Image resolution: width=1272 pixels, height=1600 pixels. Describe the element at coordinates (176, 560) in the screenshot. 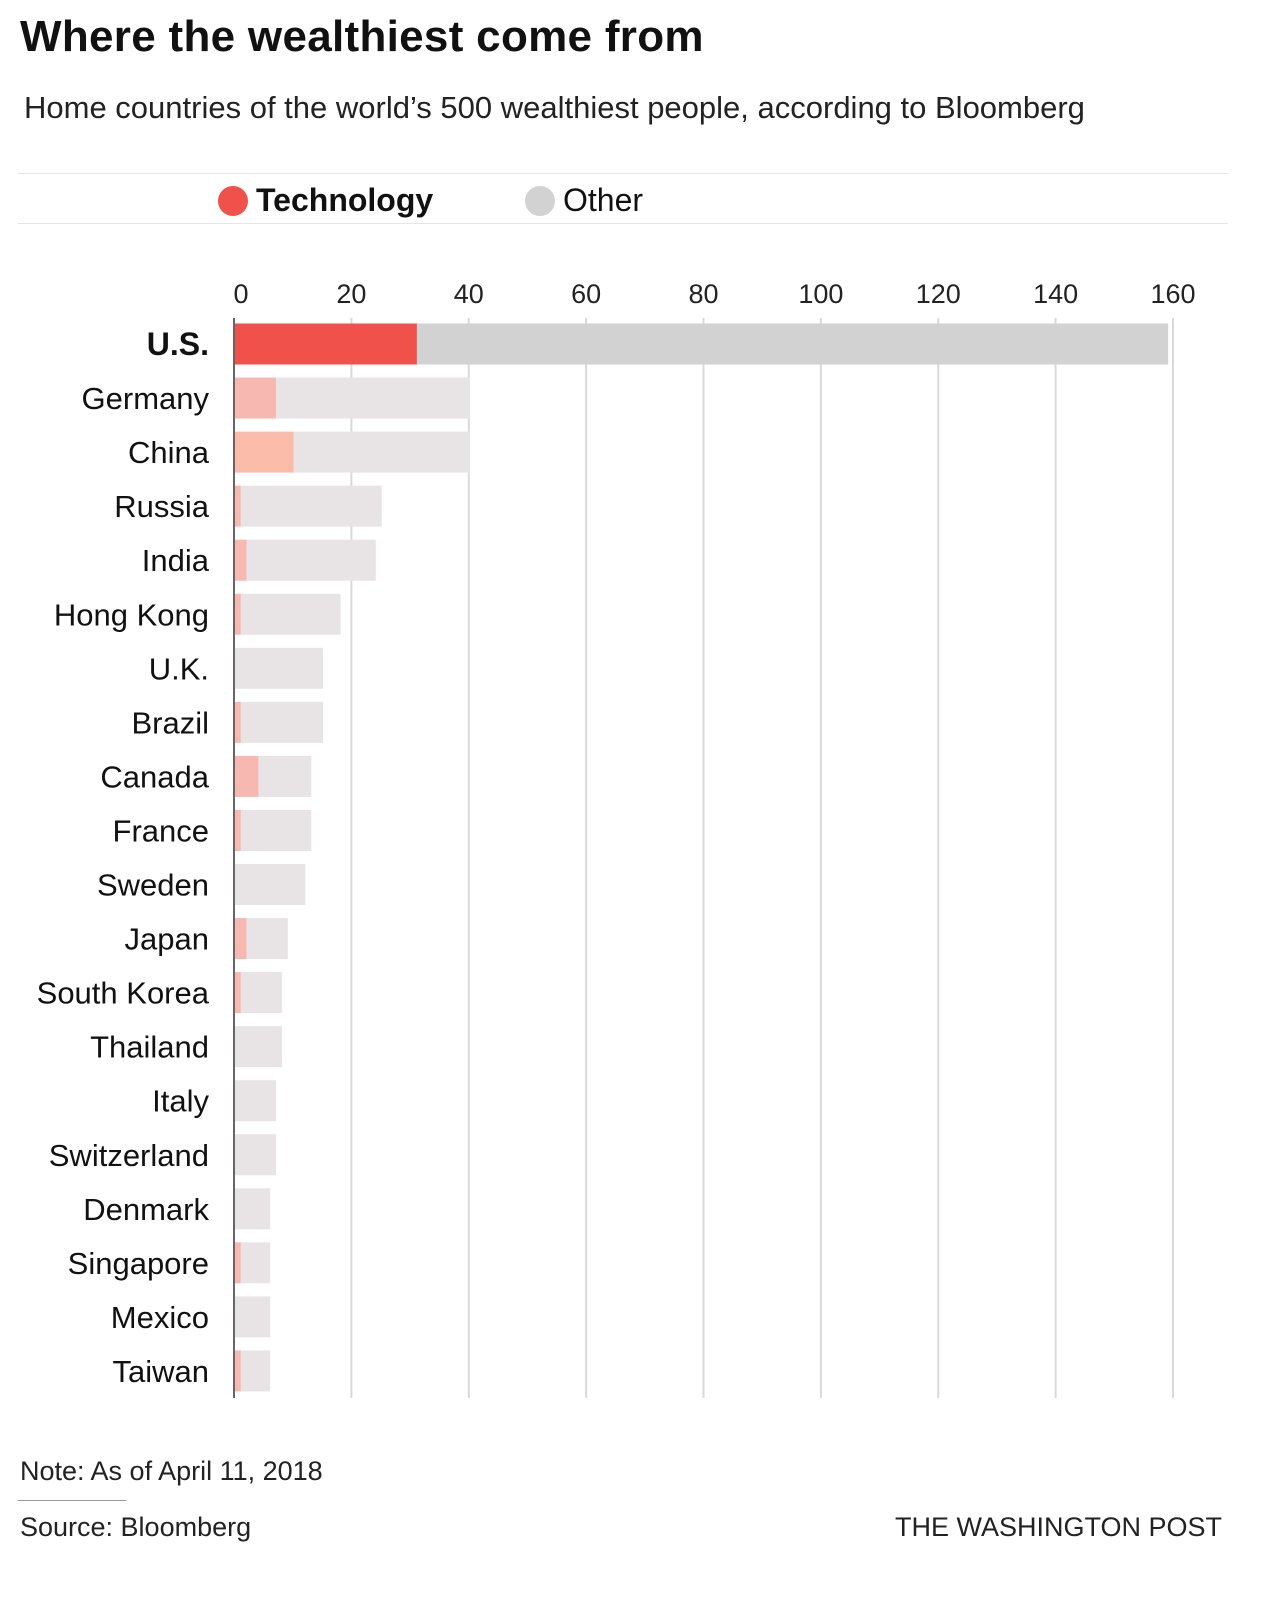

I see `category-label: India` at that location.